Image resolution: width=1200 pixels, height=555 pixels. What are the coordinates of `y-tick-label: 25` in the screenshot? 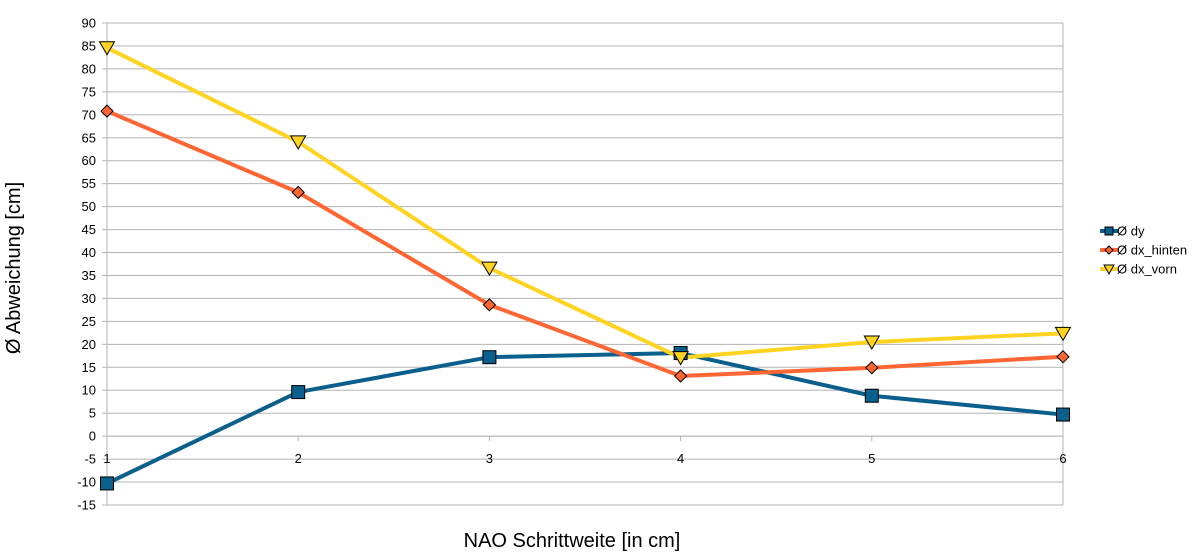 It's located at (89, 321).